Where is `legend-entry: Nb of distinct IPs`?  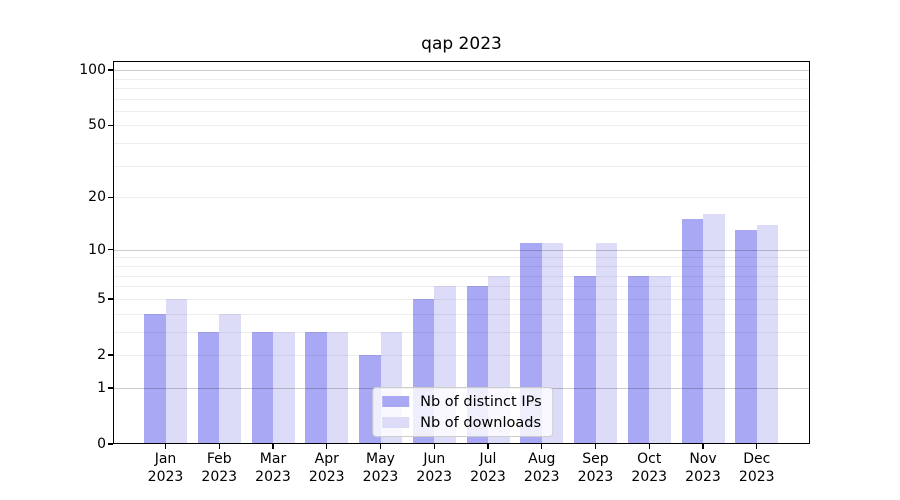
legend-entry: Nb of distinct IPs is located at coordinates (462, 401).